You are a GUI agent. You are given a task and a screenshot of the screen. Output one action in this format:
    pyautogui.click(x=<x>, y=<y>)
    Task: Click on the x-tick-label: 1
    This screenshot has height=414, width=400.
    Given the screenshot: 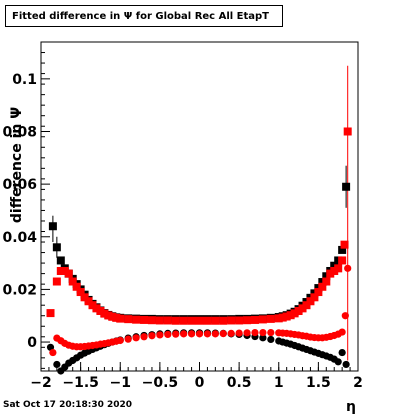 What is the action you would take?
    pyautogui.click(x=279, y=383)
    